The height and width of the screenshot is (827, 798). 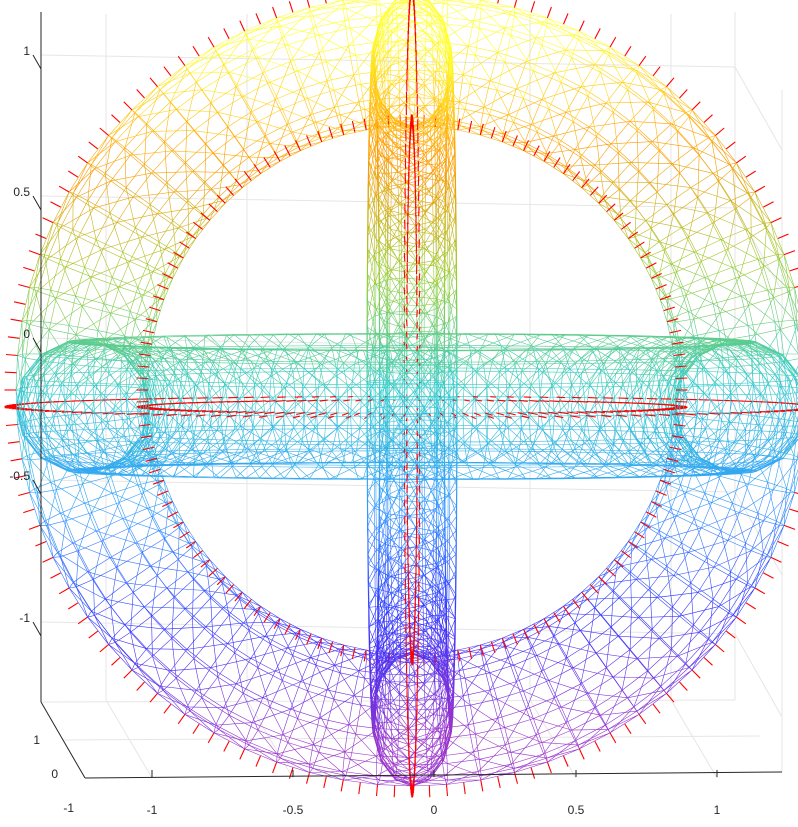 What do you see at coordinates (21, 192) in the screenshot?
I see `z-tick-label: 0.5` at bounding box center [21, 192].